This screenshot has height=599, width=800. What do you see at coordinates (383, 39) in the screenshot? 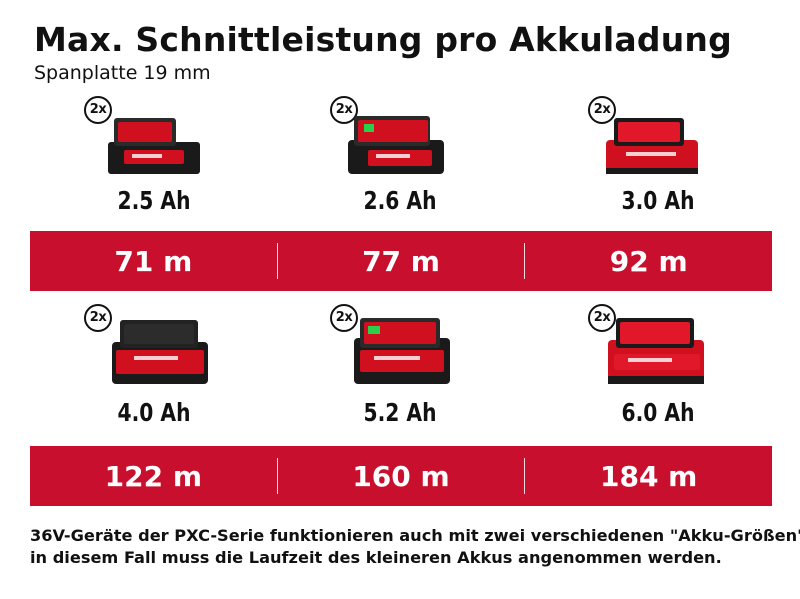
I see `page-title: Max. Schnittleistung pro Akkuladung` at bounding box center [383, 39].